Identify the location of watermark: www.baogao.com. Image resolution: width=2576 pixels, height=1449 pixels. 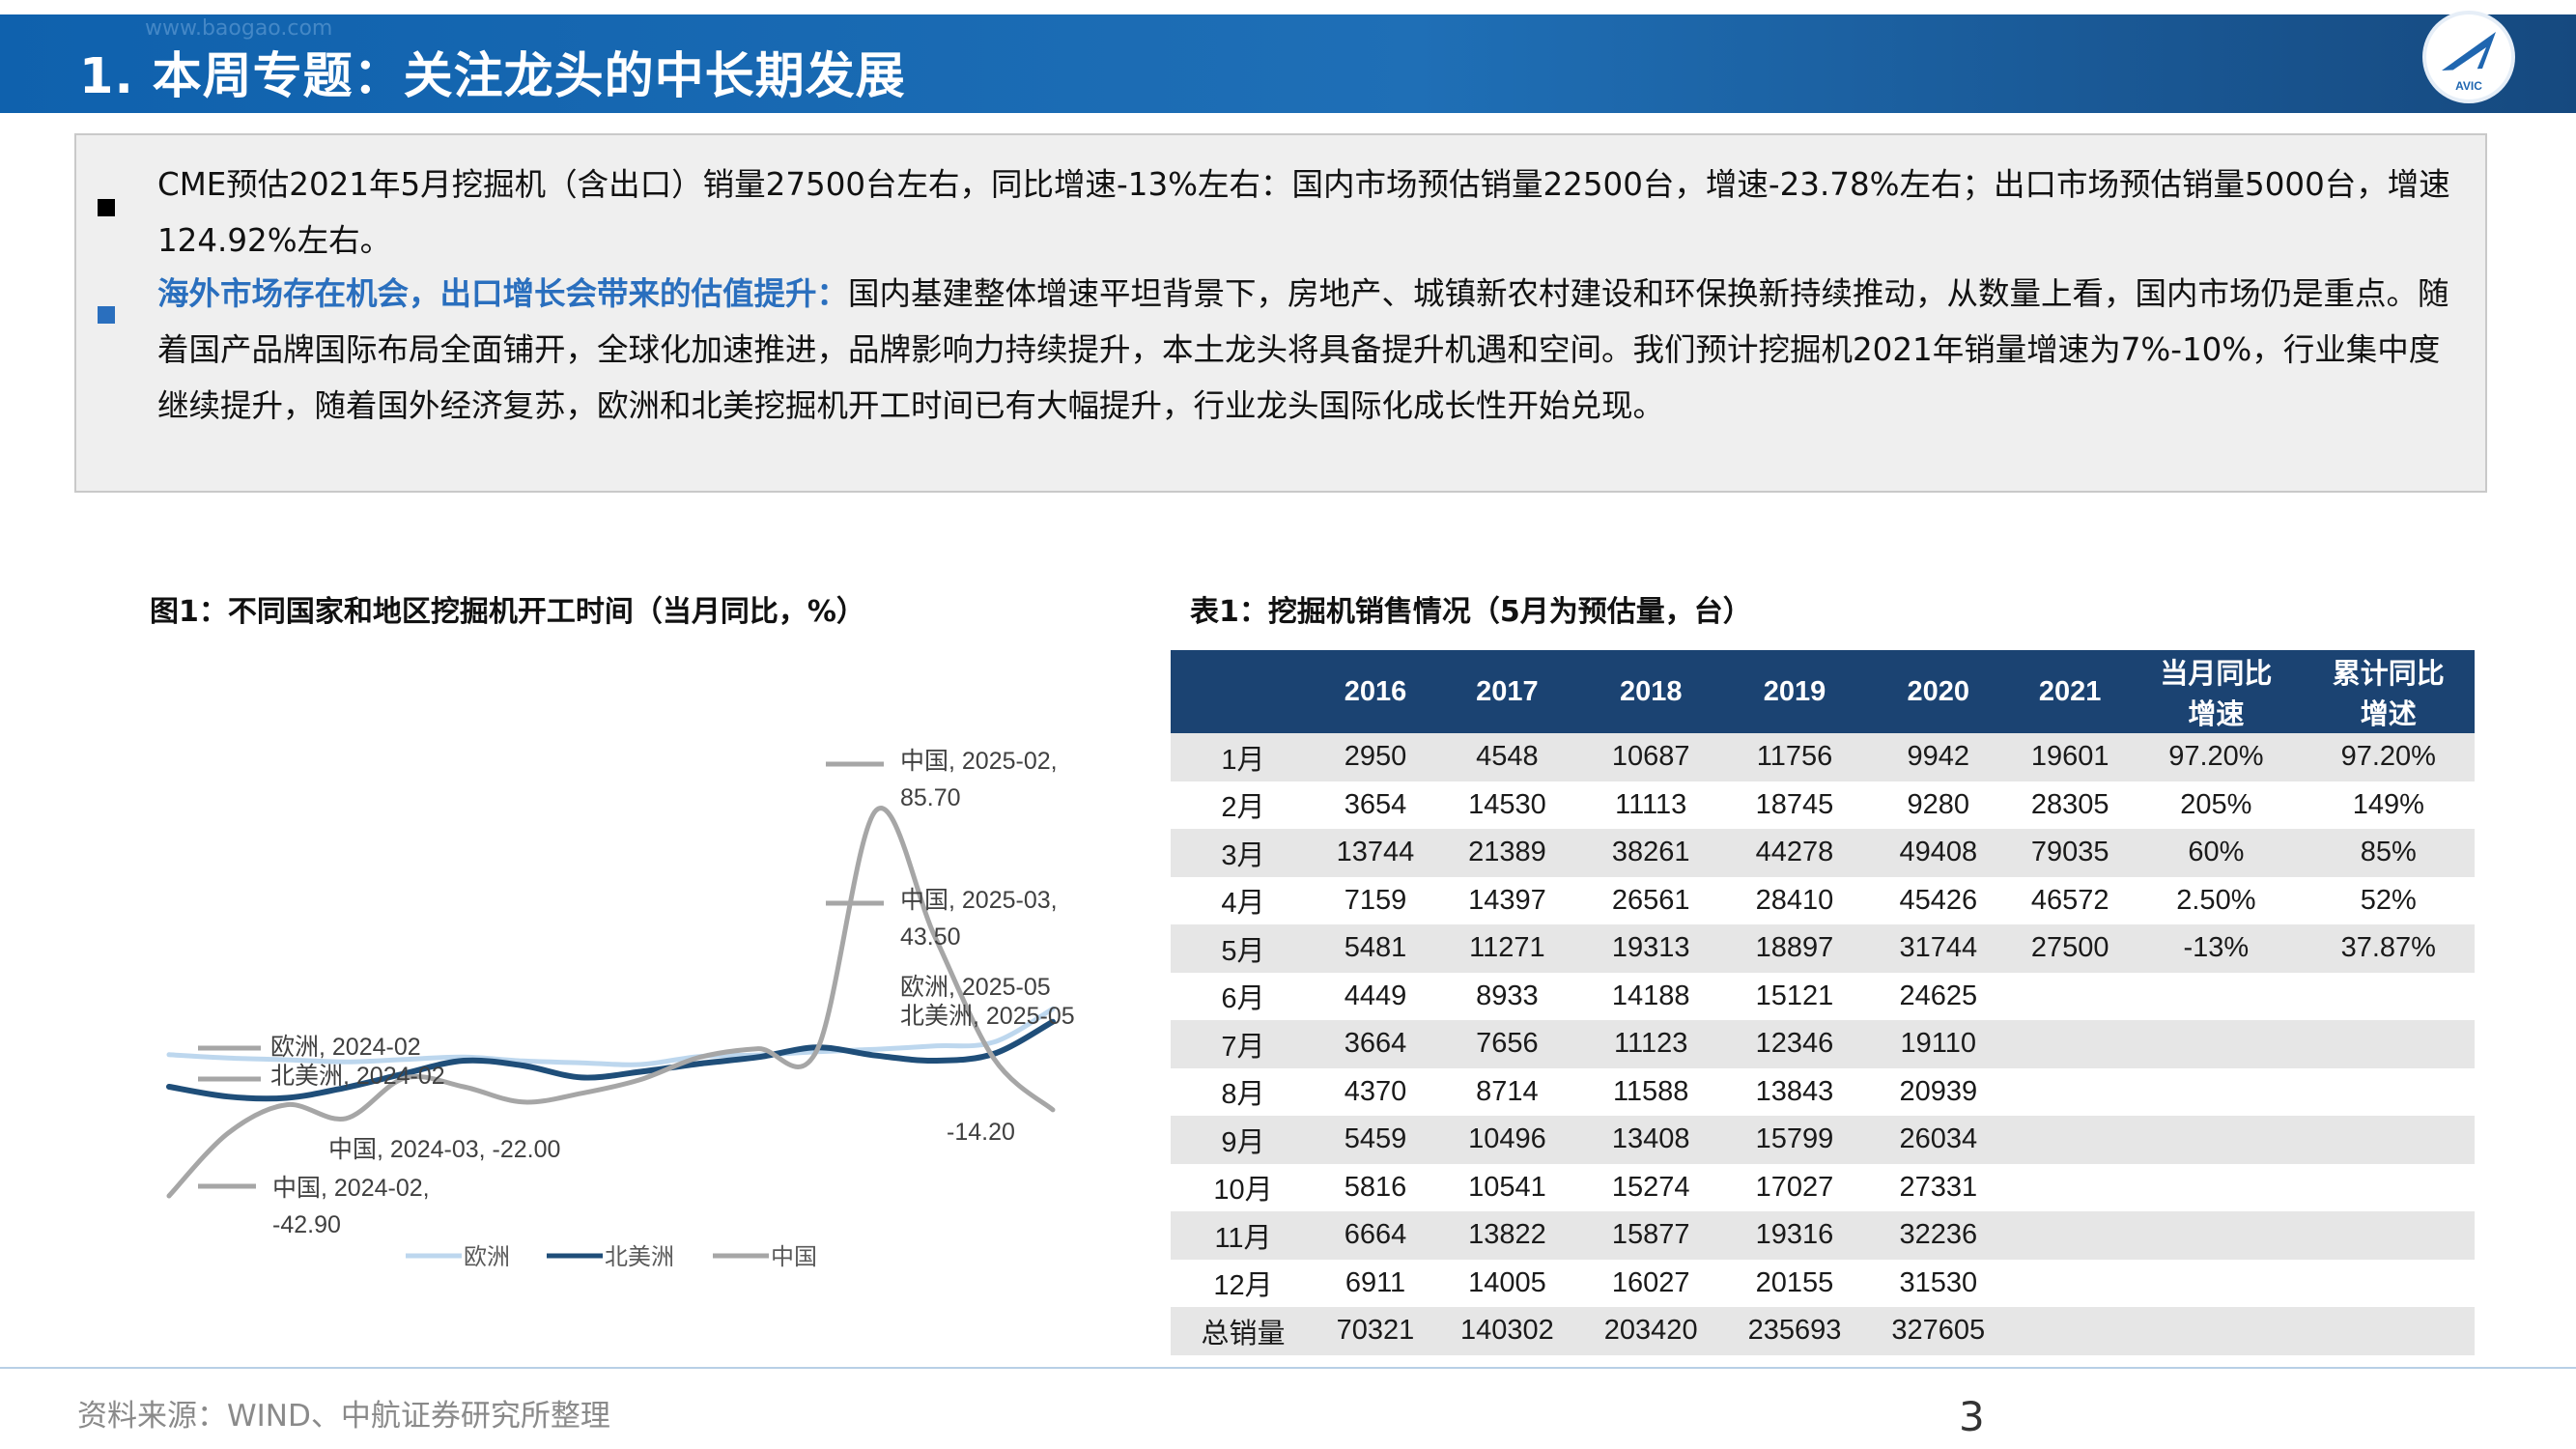
(239, 28).